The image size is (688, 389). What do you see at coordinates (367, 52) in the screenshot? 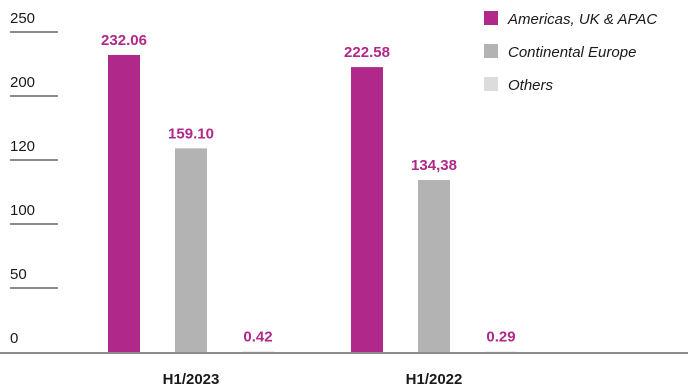
I see `value-label: 222.58` at bounding box center [367, 52].